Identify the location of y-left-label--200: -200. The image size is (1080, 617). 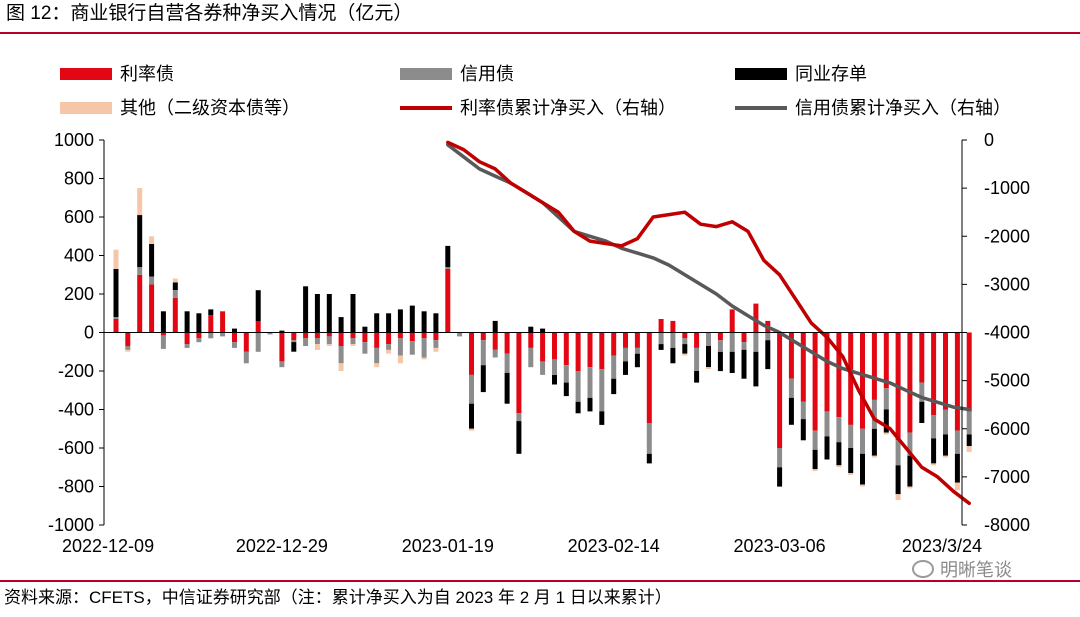
(76, 371).